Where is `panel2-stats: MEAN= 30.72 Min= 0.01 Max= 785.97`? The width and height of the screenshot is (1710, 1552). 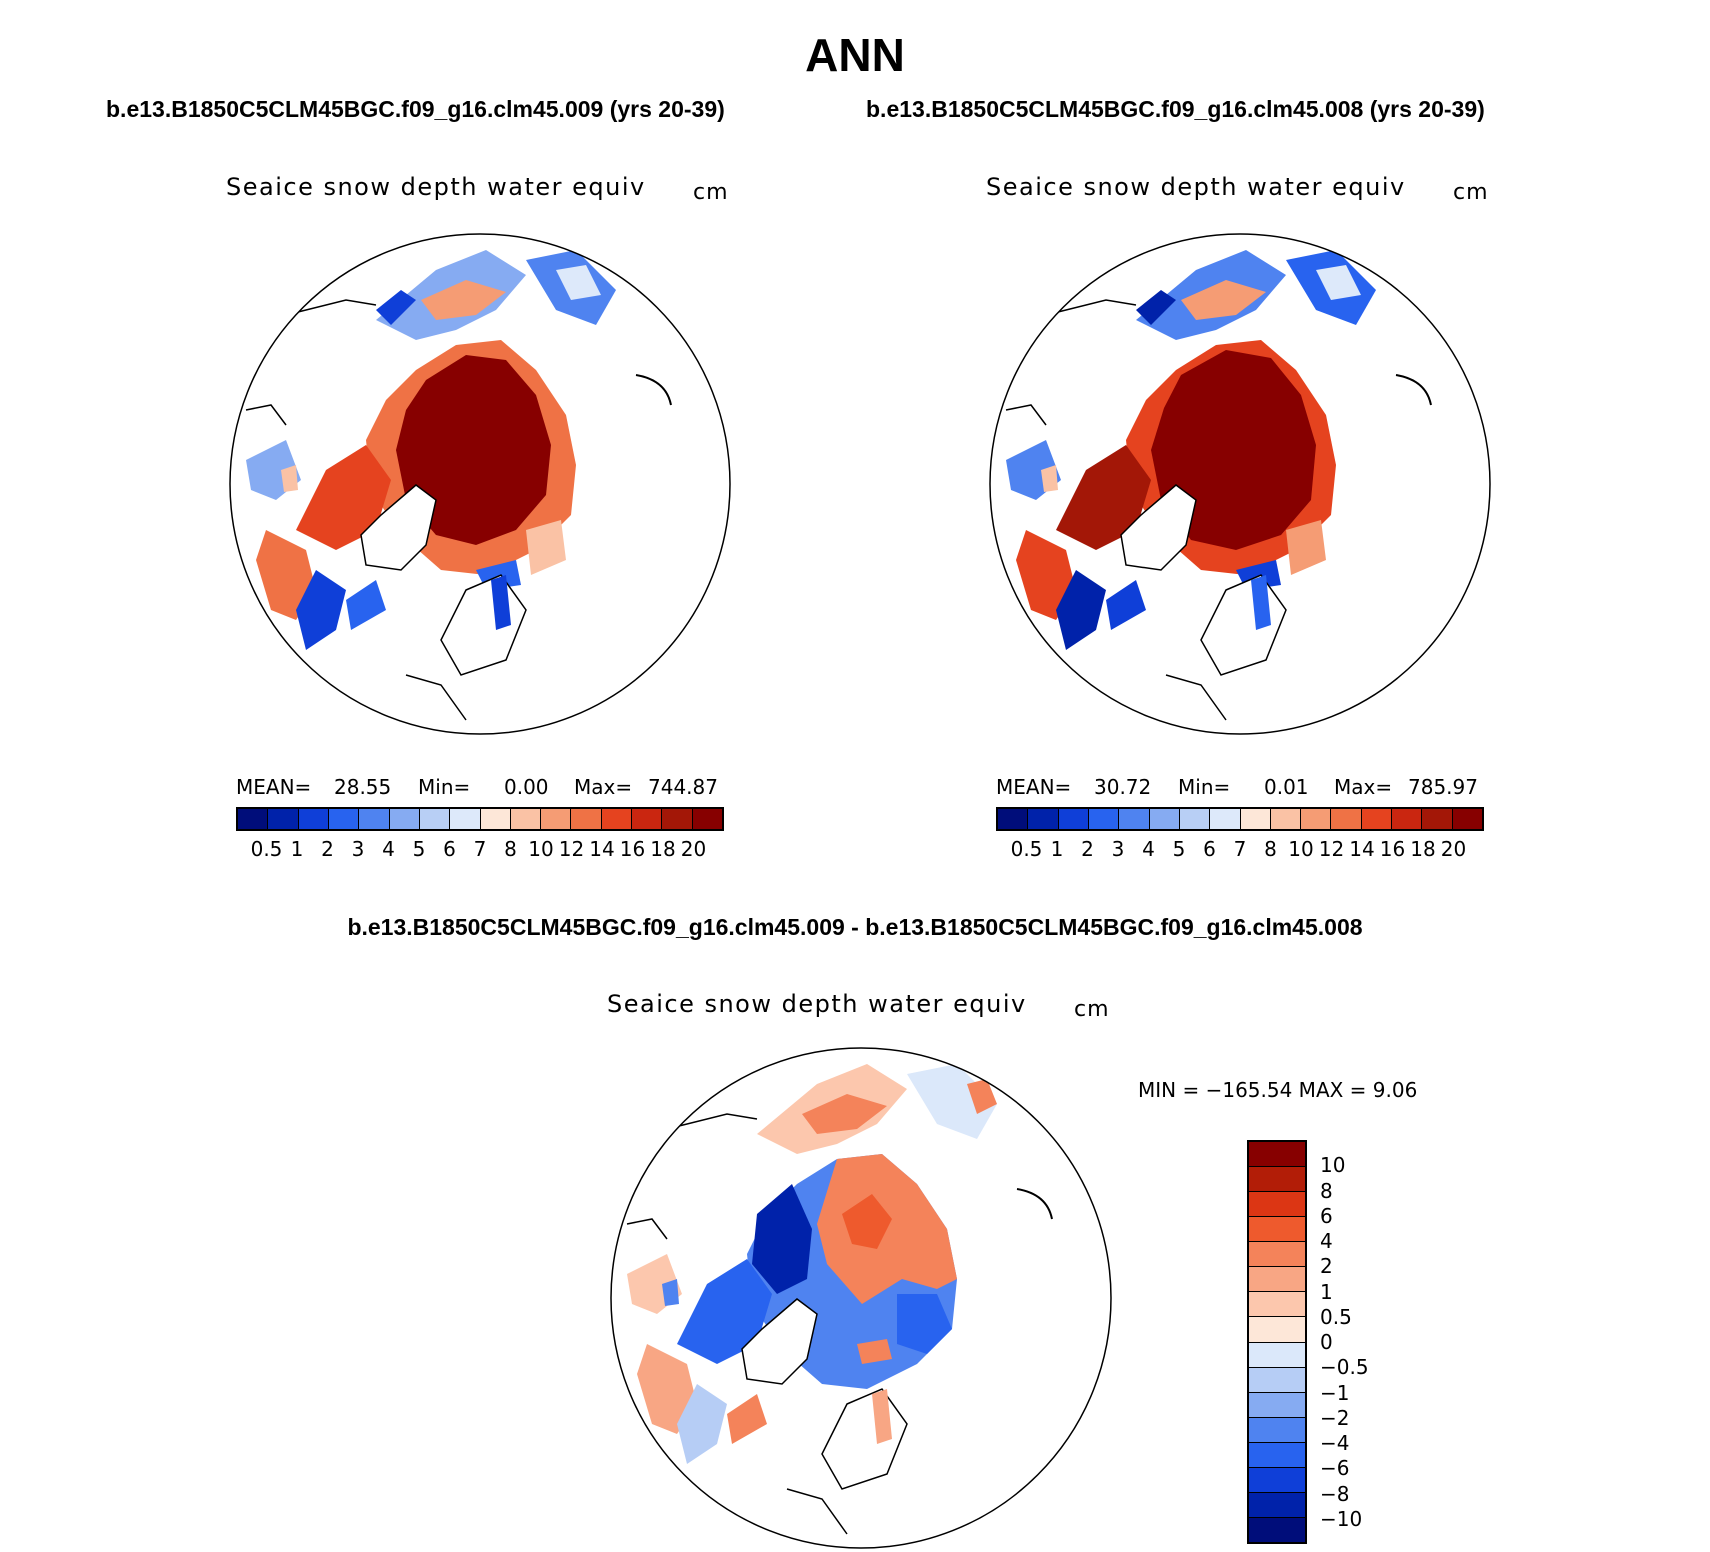 panel2-stats: MEAN= 30.72 Min= 0.01 Max= 785.97 is located at coordinates (1237, 787).